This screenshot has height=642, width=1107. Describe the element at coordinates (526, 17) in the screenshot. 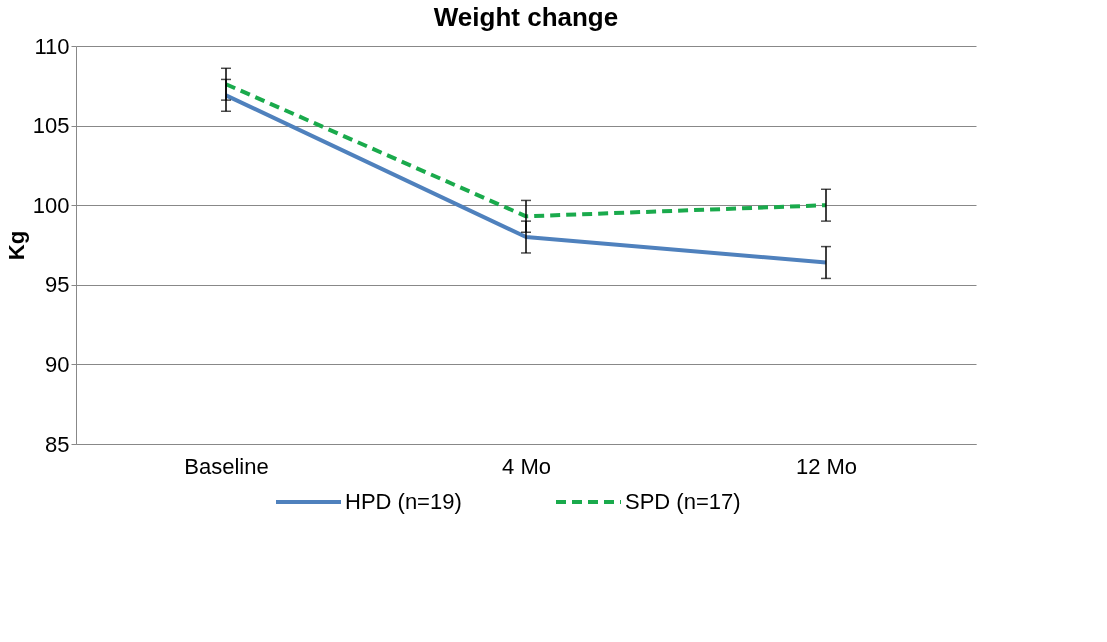

I see `chart-title: Weight change` at that location.